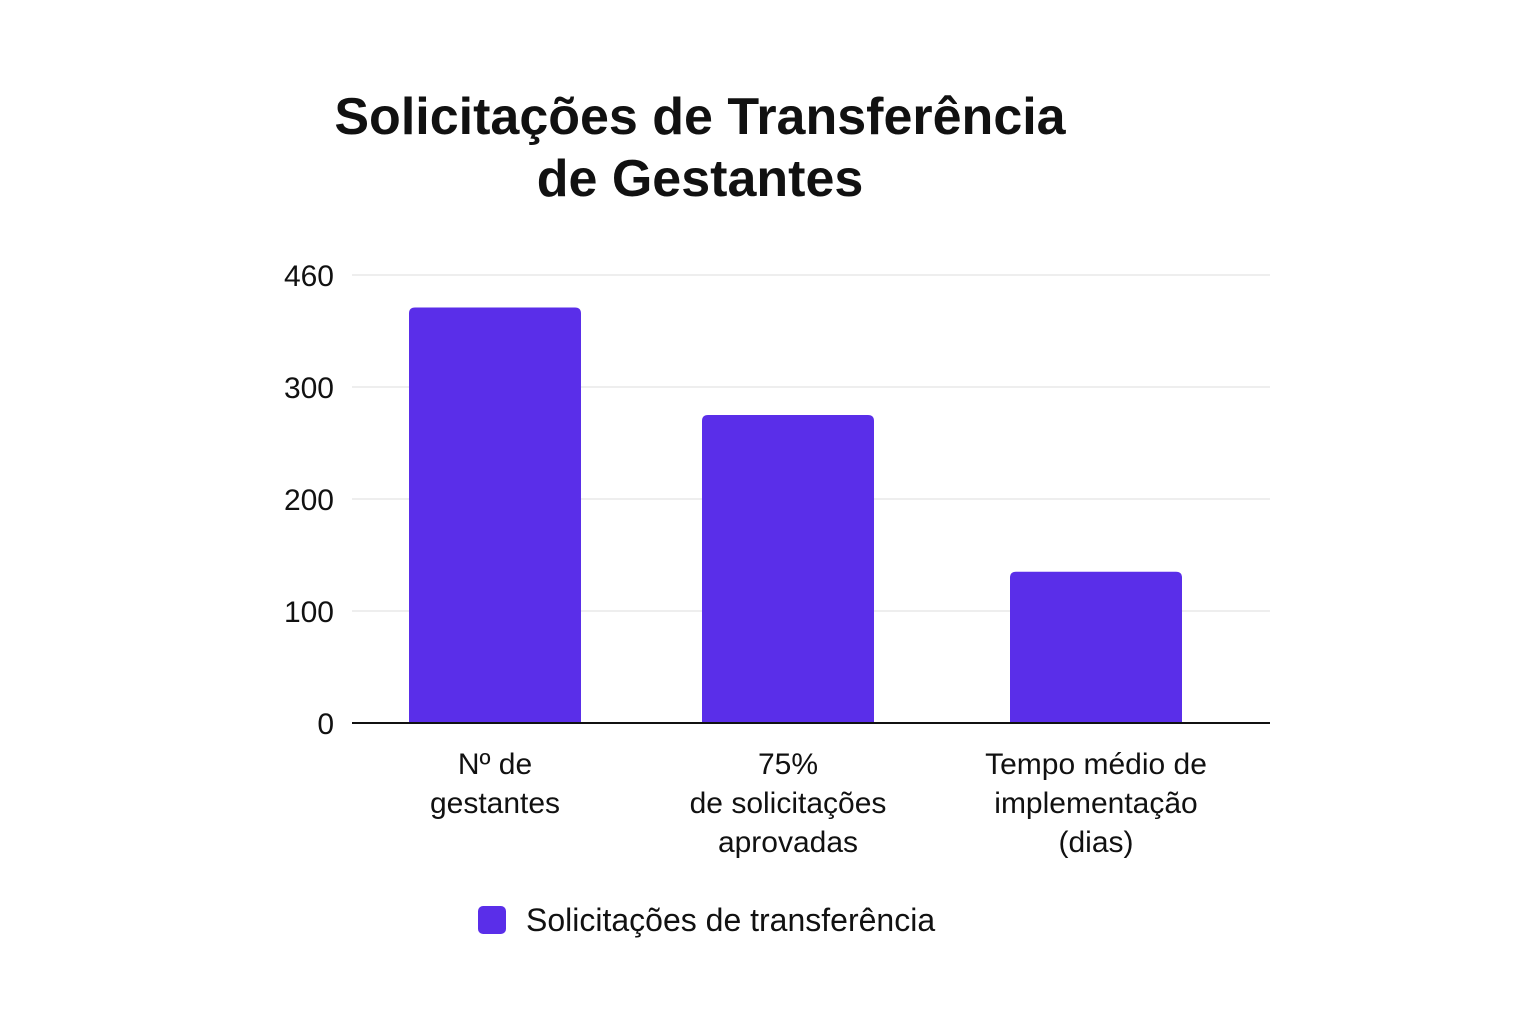  I want to click on x-category-label-line: 75%, so click(788, 764).